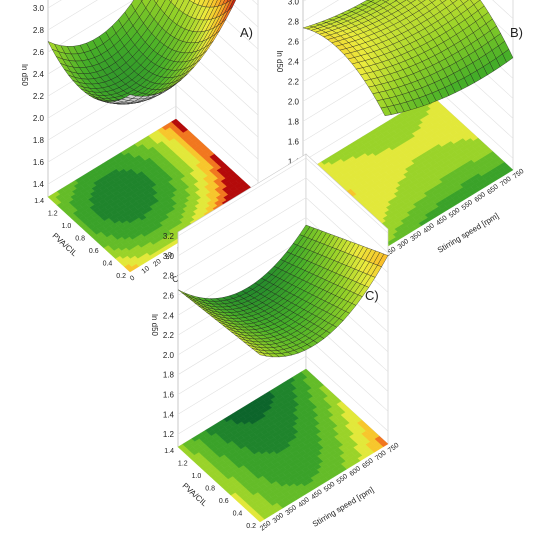  I want to click on contour-cell, so click(175, 121).